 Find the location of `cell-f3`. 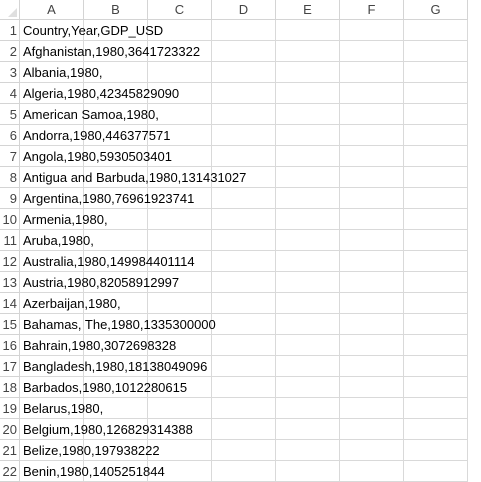

cell-f3 is located at coordinates (372, 72).